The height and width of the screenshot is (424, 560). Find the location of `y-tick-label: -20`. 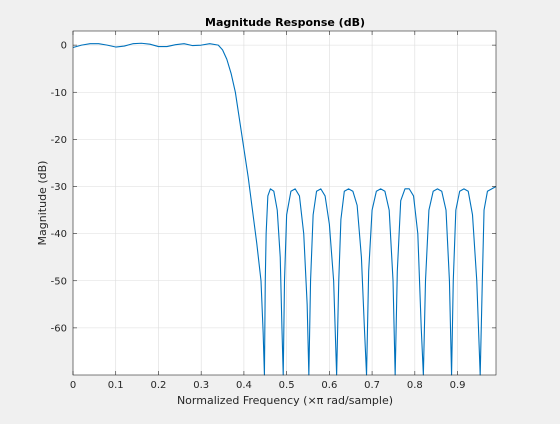

y-tick-label: -20 is located at coordinates (59, 140).